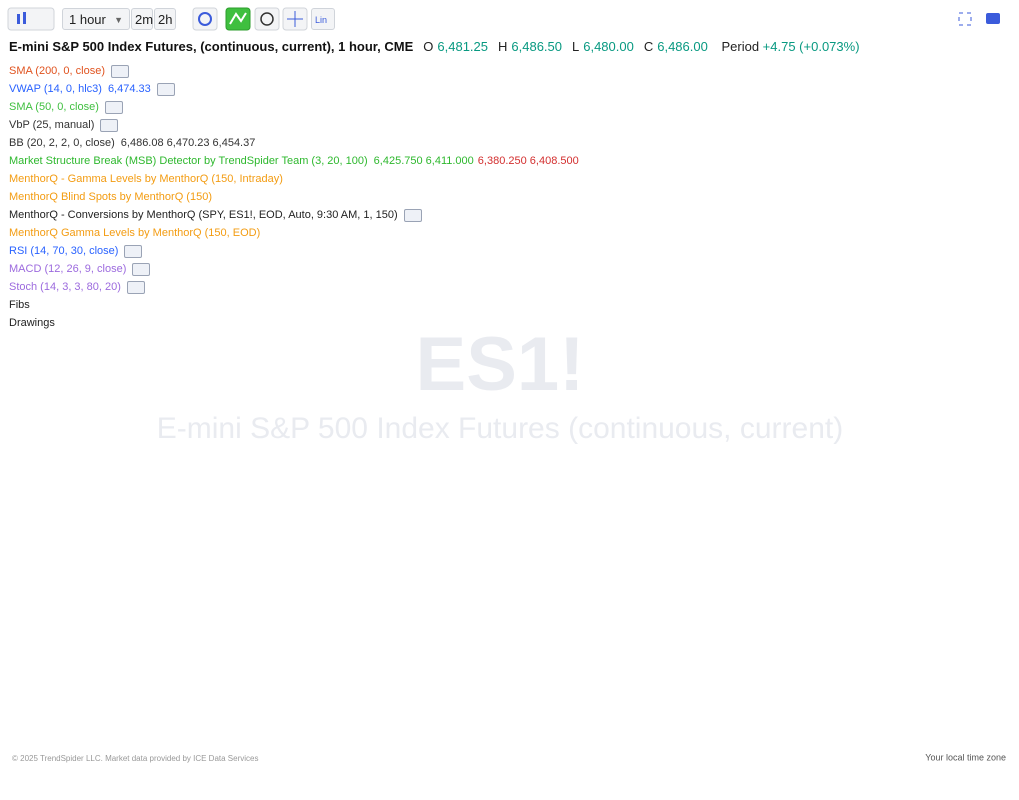 Image resolution: width=1019 pixels, height=800 pixels. Describe the element at coordinates (294, 269) in the screenshot. I see `indicator: MACD (12, 26, 9, close)` at that location.